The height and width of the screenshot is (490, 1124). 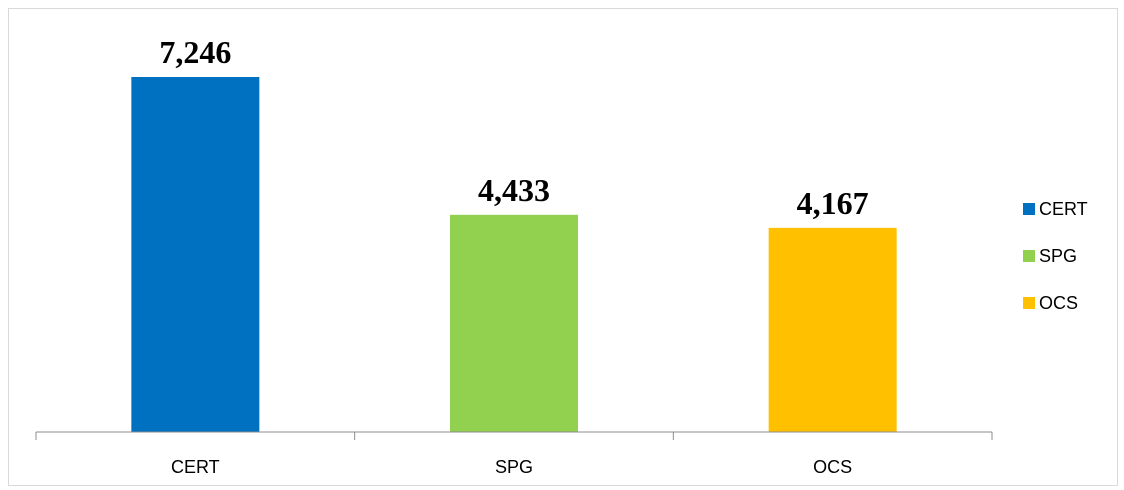 What do you see at coordinates (1029, 209) in the screenshot?
I see `legend-swatch-cert` at bounding box center [1029, 209].